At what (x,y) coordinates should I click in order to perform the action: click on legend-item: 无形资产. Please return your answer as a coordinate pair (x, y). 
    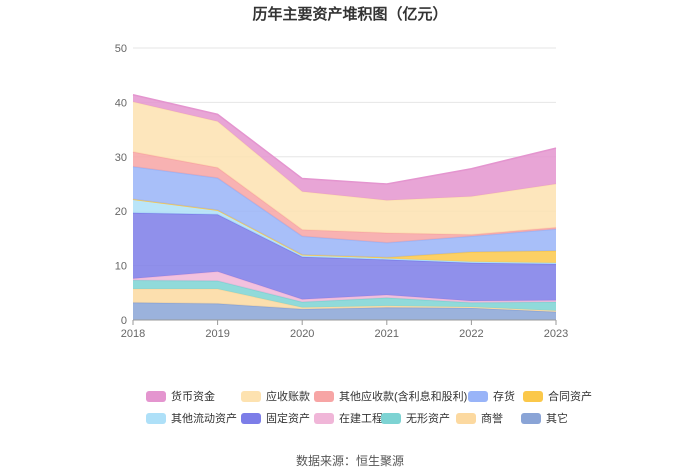
    Looking at the image, I should click on (415, 418).